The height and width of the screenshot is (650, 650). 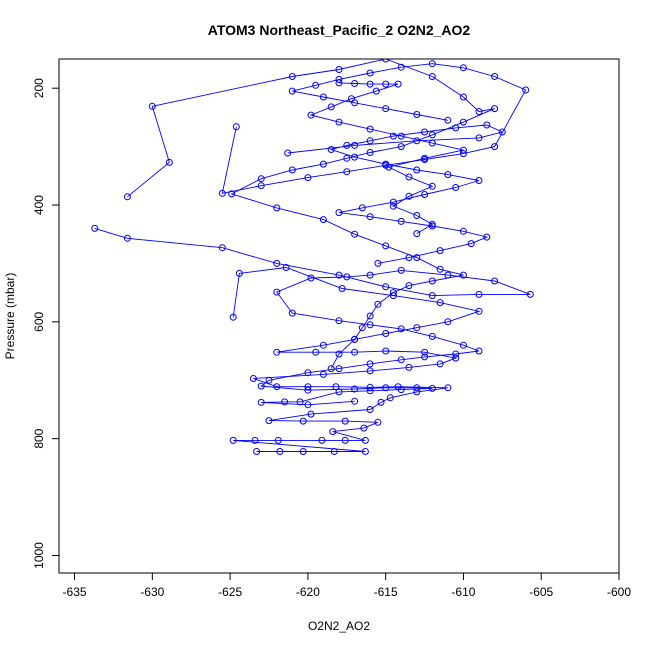 What do you see at coordinates (463, 592) in the screenshot?
I see `x-tick-label: -610` at bounding box center [463, 592].